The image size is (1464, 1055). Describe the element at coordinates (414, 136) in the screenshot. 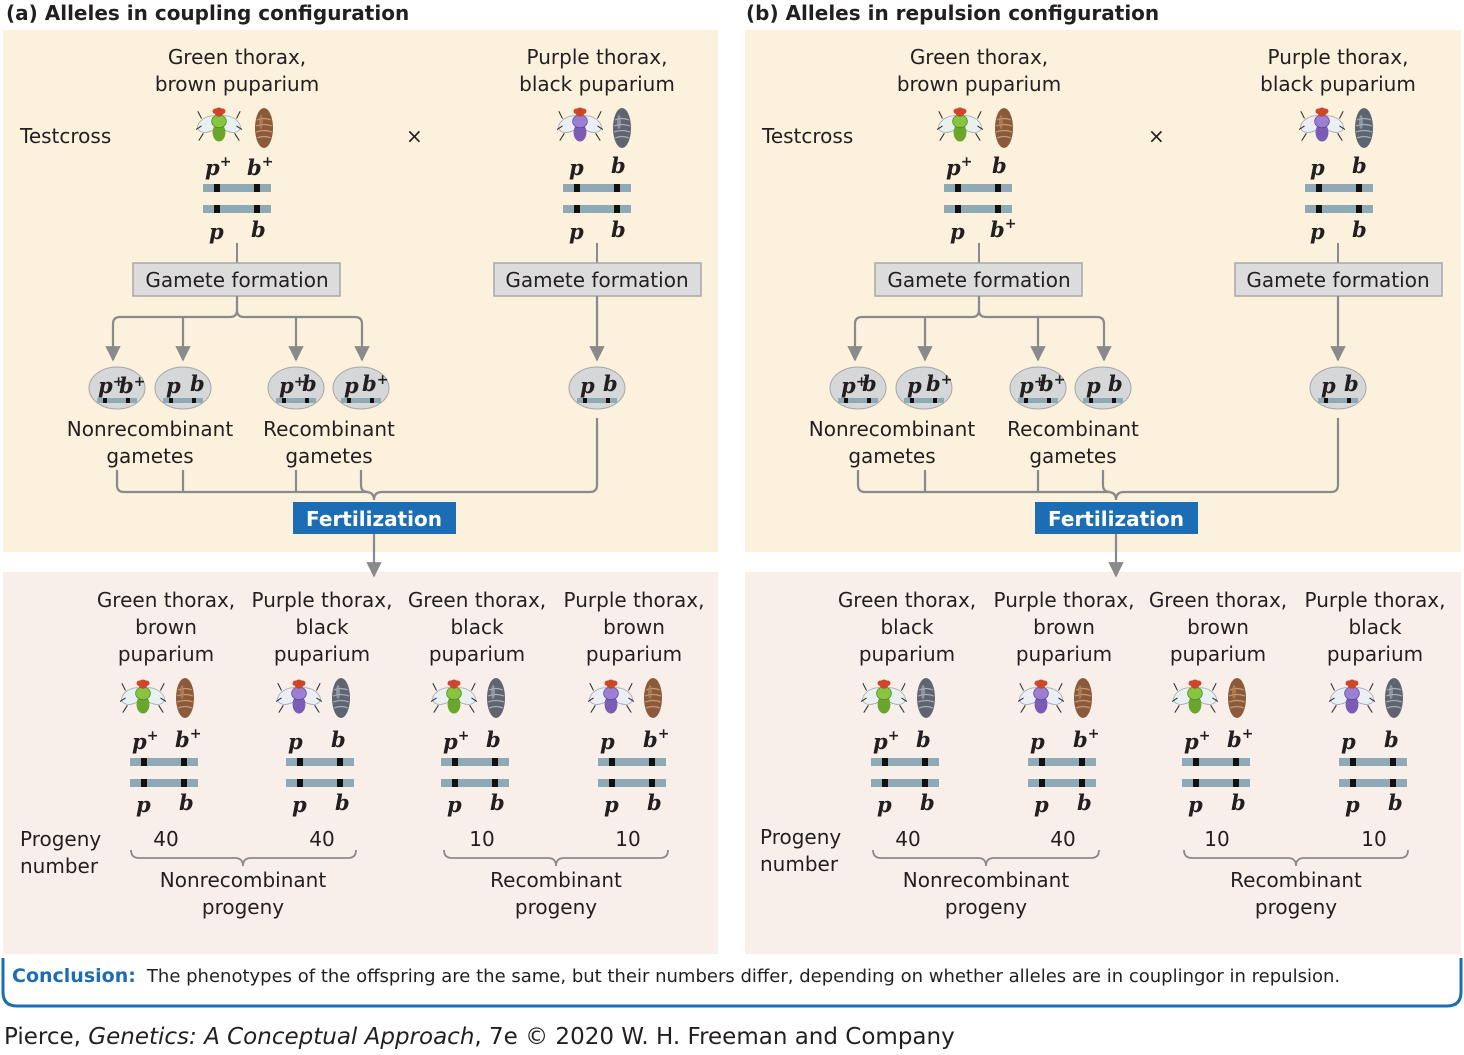

I see `cross-symbol: ×` at that location.